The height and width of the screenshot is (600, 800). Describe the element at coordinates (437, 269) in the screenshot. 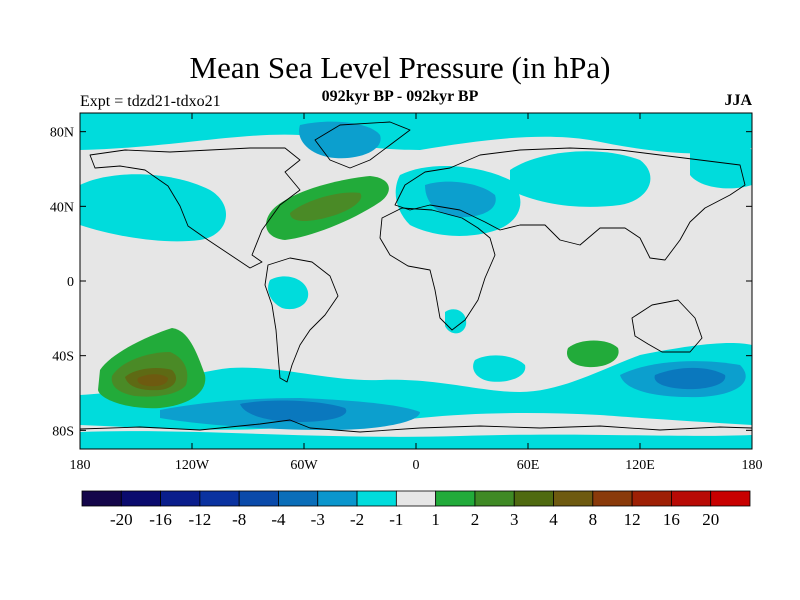

I see `coastline-africa` at that location.